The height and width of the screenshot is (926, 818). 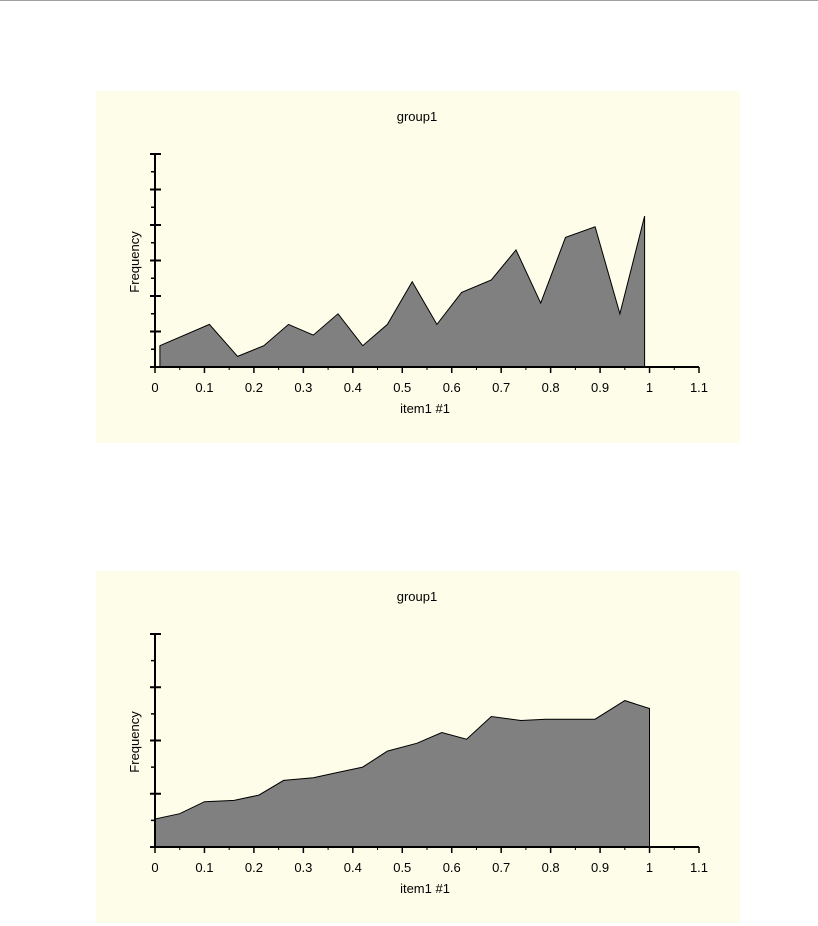 What do you see at coordinates (409, 0) in the screenshot?
I see `top-divider` at bounding box center [409, 0].